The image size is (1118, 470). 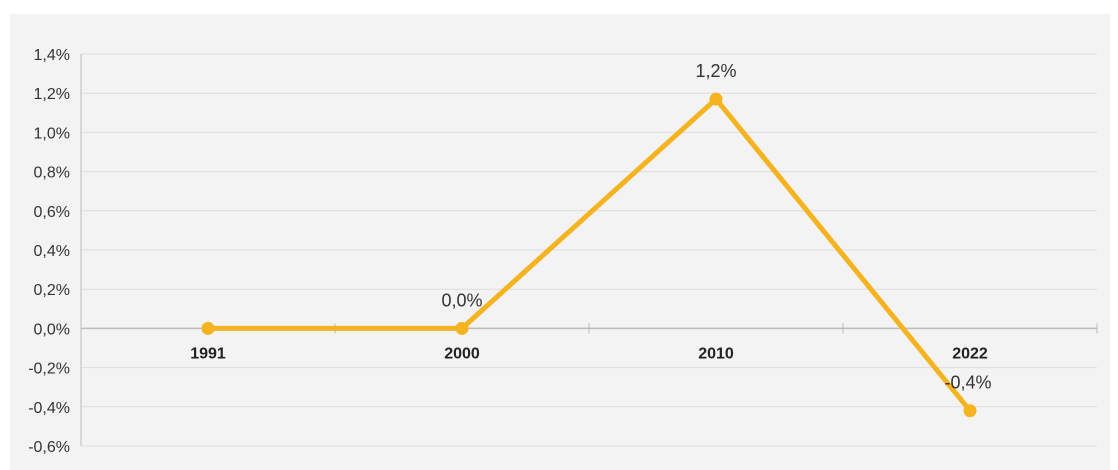 What do you see at coordinates (715, 71) in the screenshot?
I see `data-label: 1,2%` at bounding box center [715, 71].